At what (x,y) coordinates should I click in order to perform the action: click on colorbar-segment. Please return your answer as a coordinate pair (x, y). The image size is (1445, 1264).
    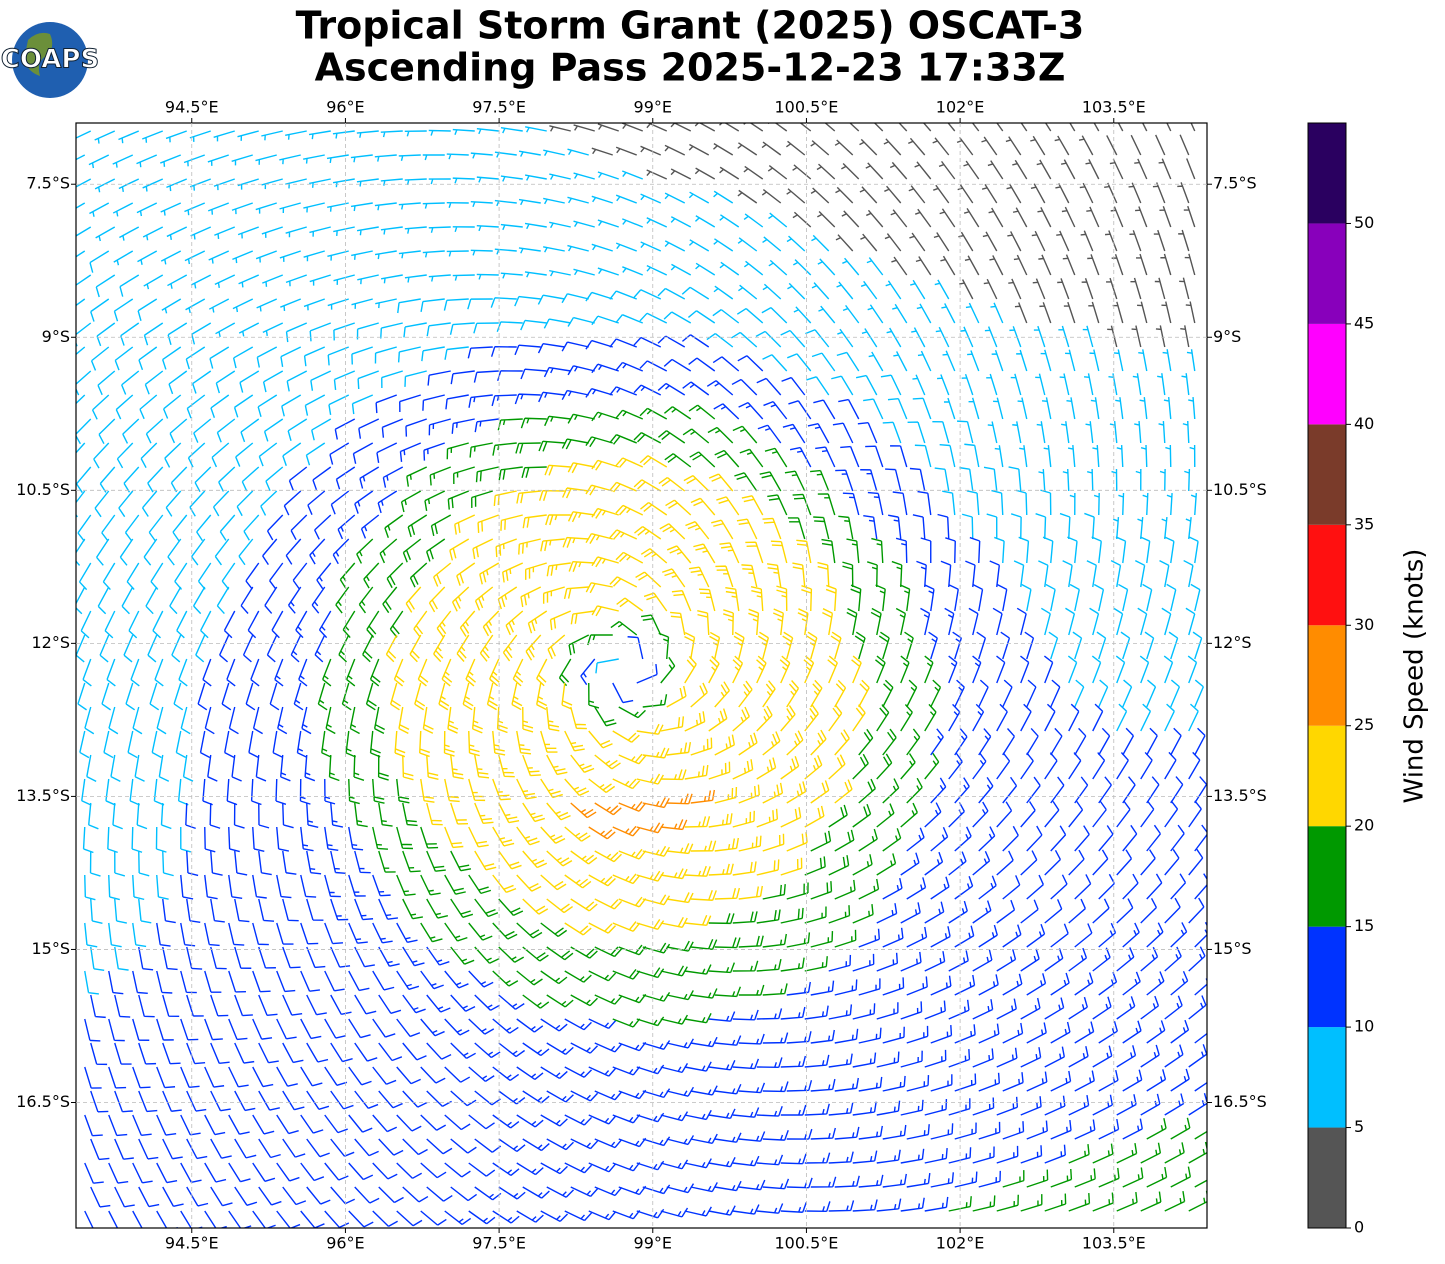
    Looking at the image, I should click on (1327, 1177).